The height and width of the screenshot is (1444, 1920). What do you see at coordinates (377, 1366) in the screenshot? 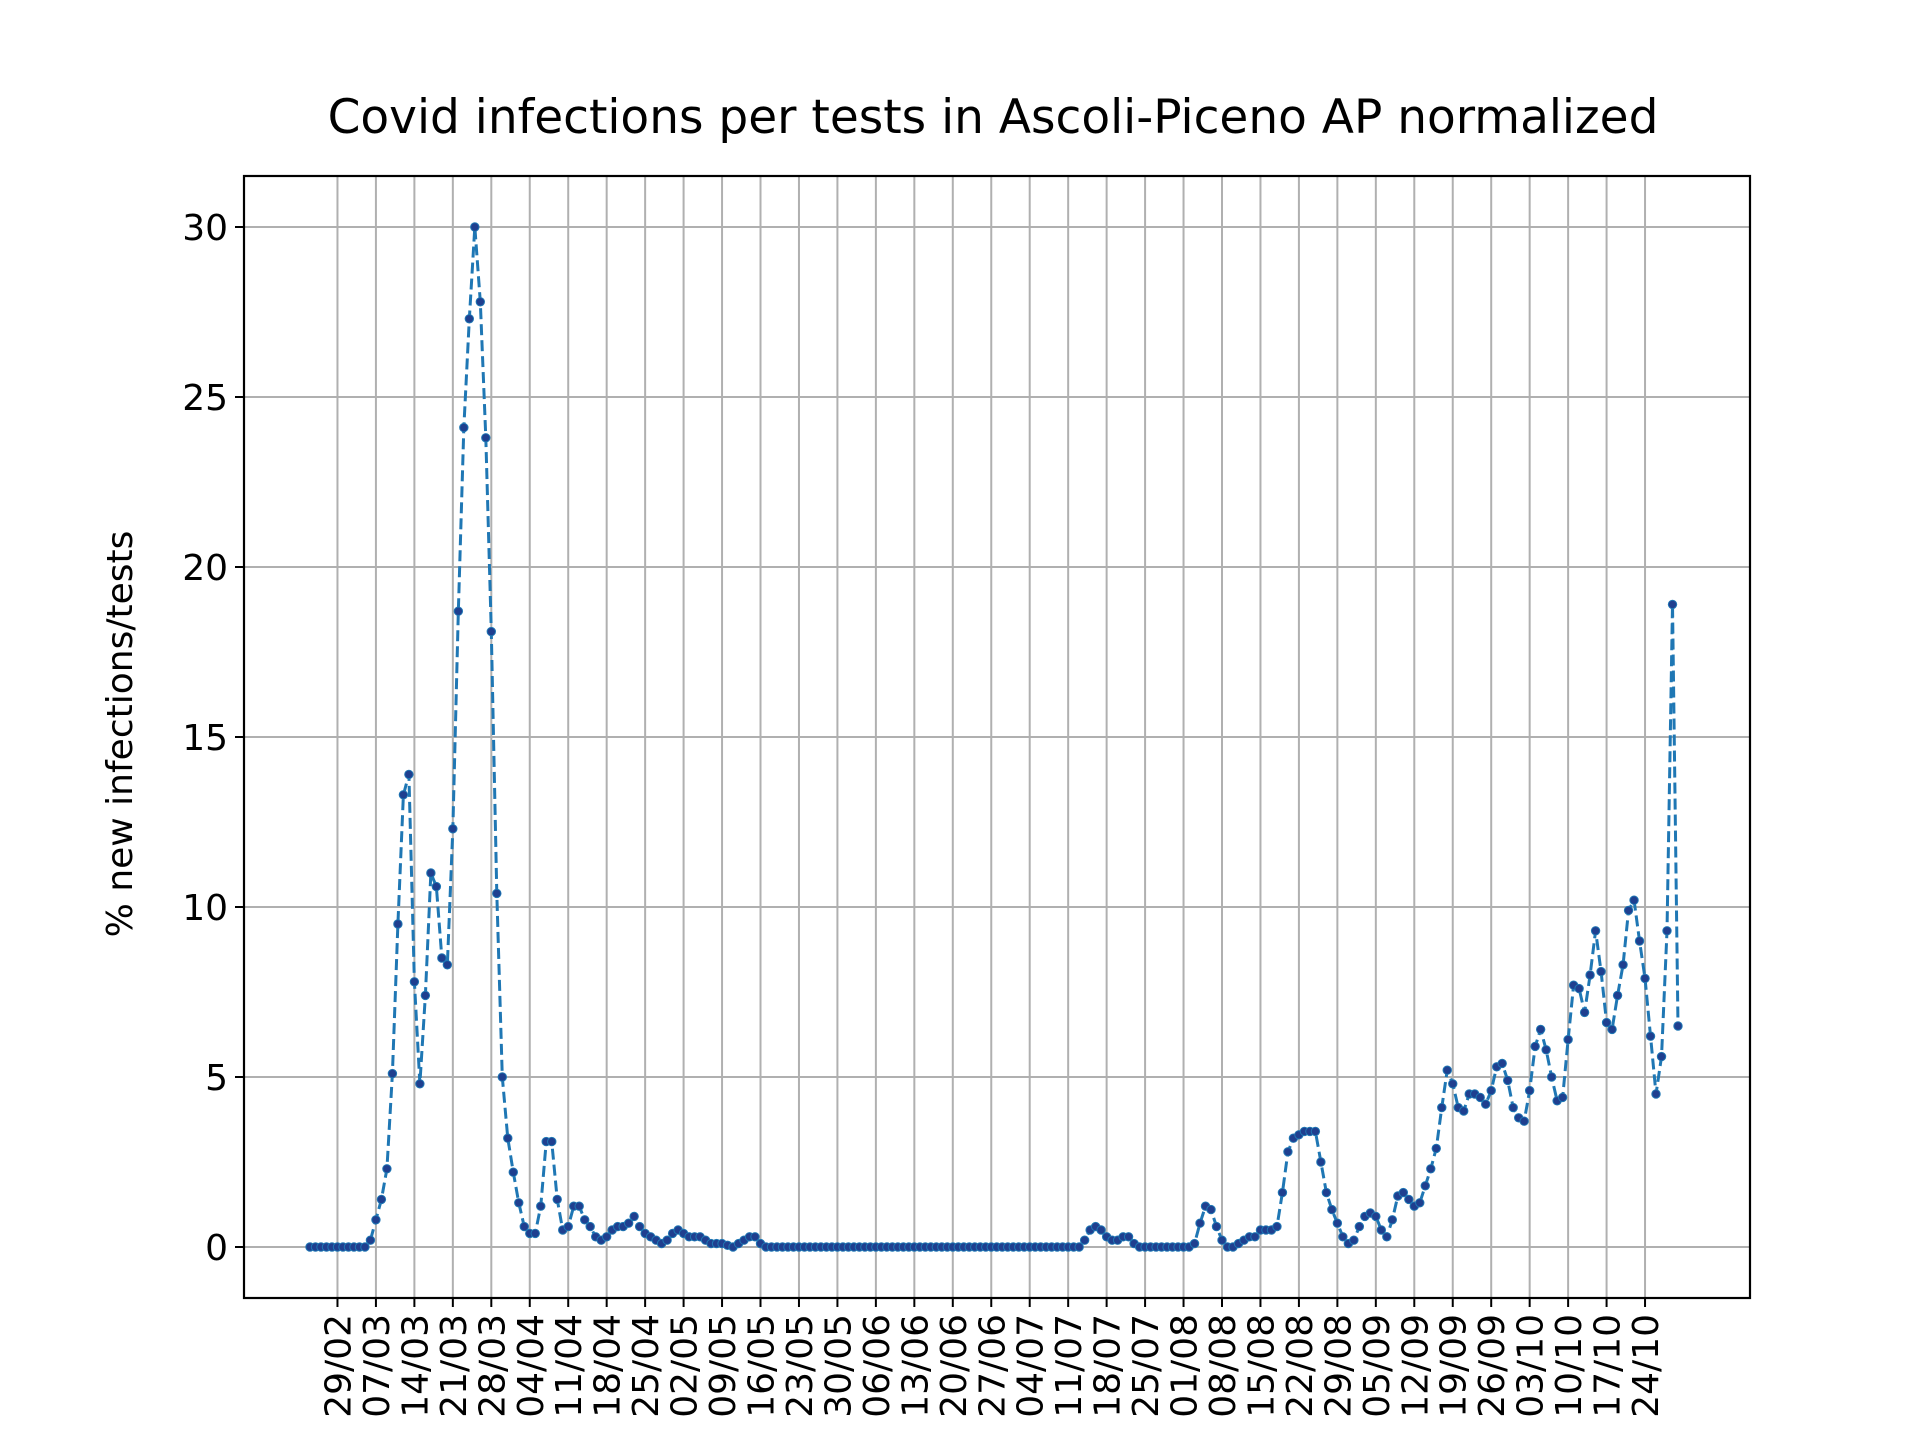
I see `x-tick-label: 07/03` at bounding box center [377, 1366].